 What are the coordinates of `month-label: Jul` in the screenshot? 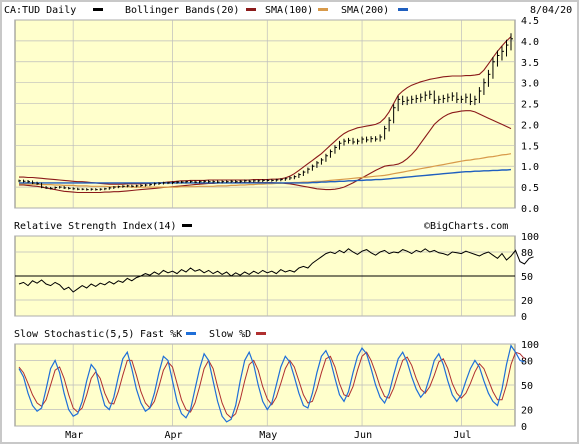 It's located at (462, 435).